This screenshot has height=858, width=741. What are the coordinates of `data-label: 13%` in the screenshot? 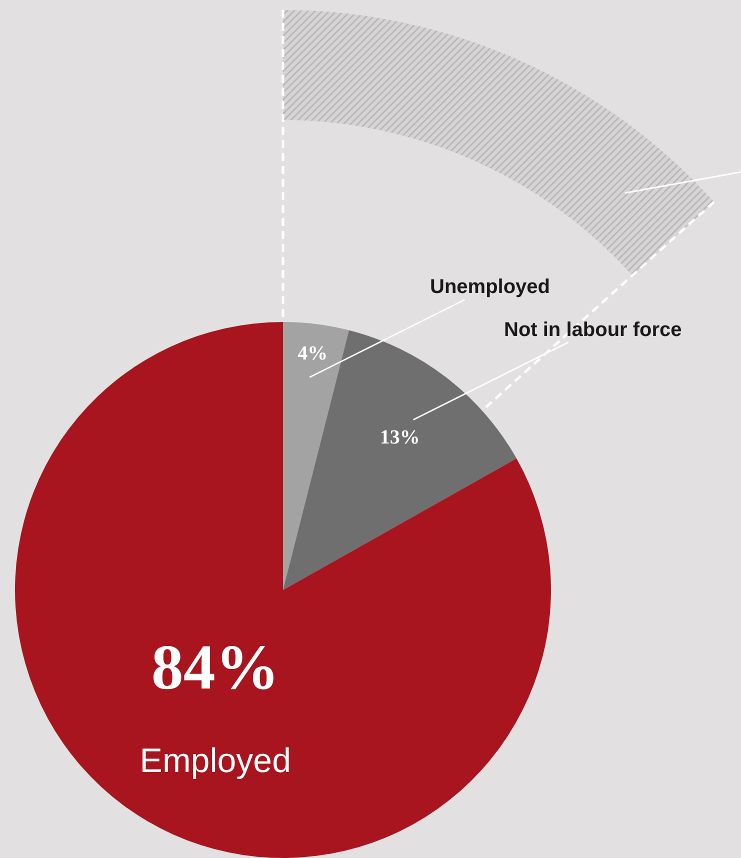 It's located at (400, 437).